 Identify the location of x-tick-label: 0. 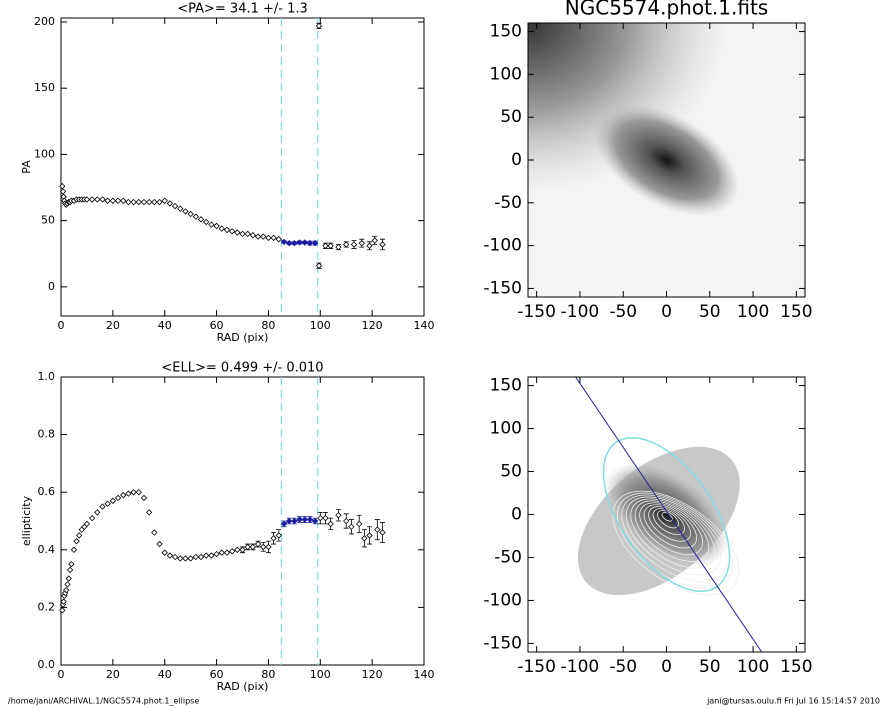
(666, 312).